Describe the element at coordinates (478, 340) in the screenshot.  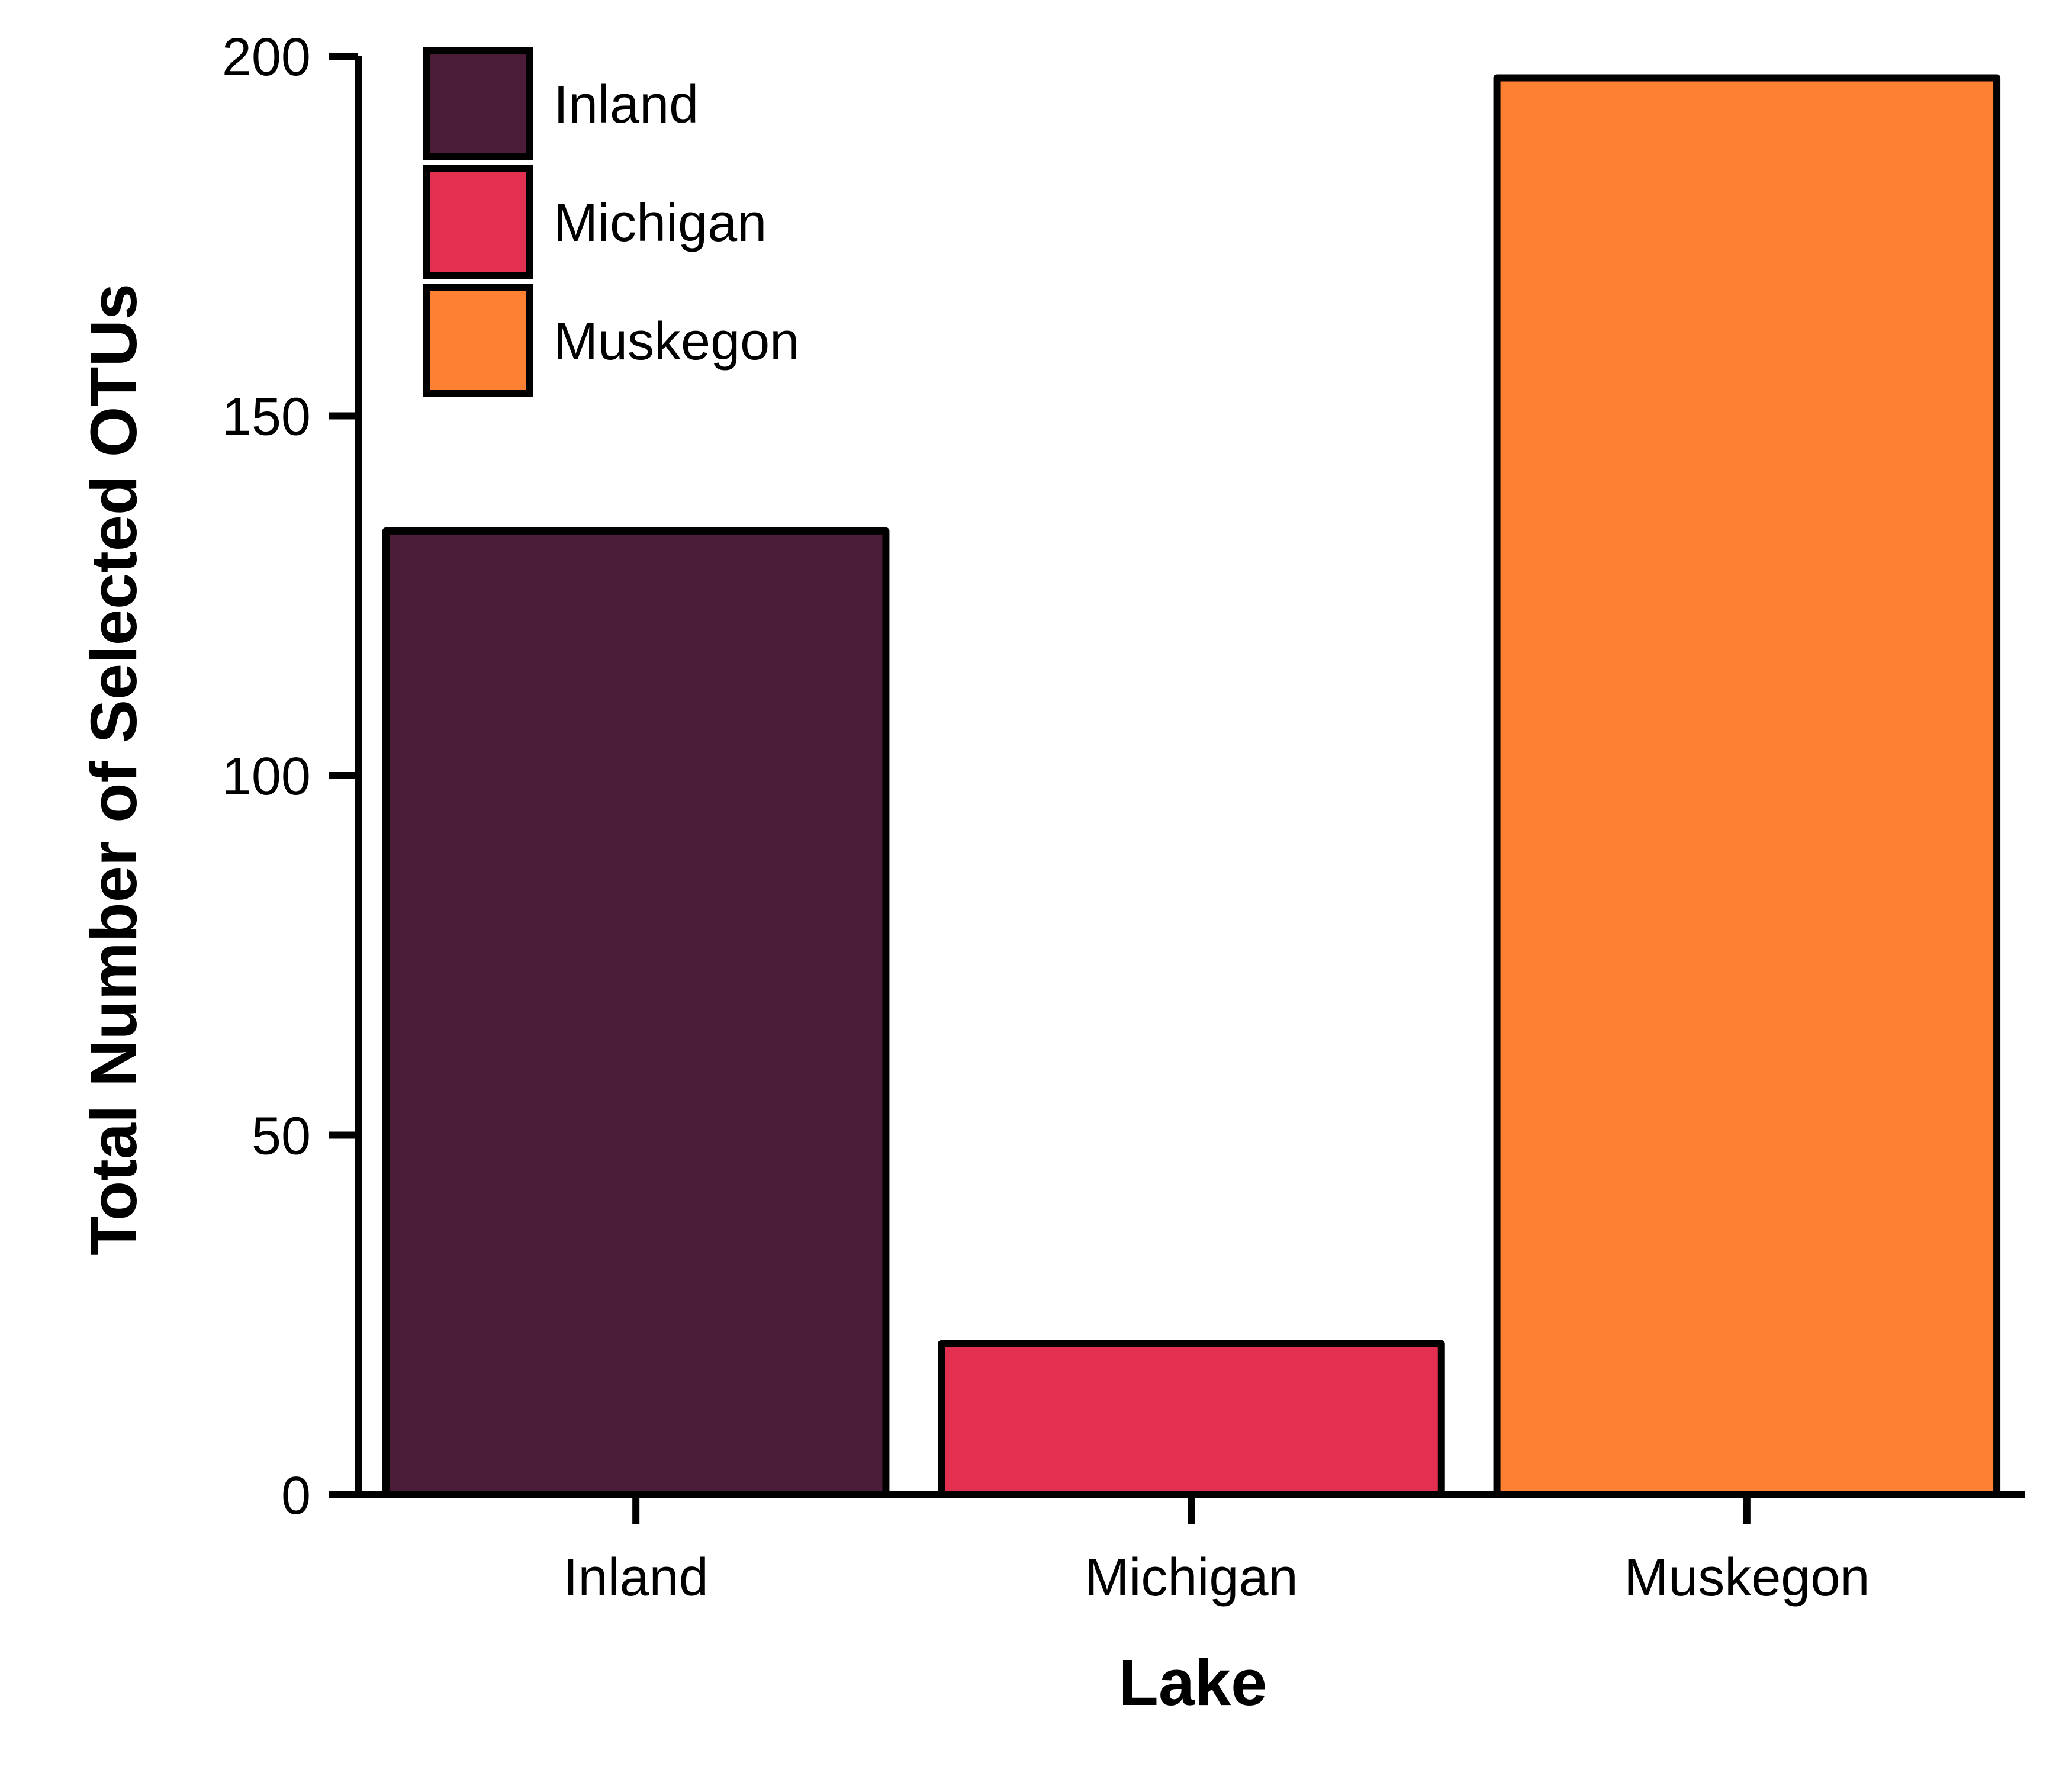
I see `legend-swatch-muskegon` at that location.